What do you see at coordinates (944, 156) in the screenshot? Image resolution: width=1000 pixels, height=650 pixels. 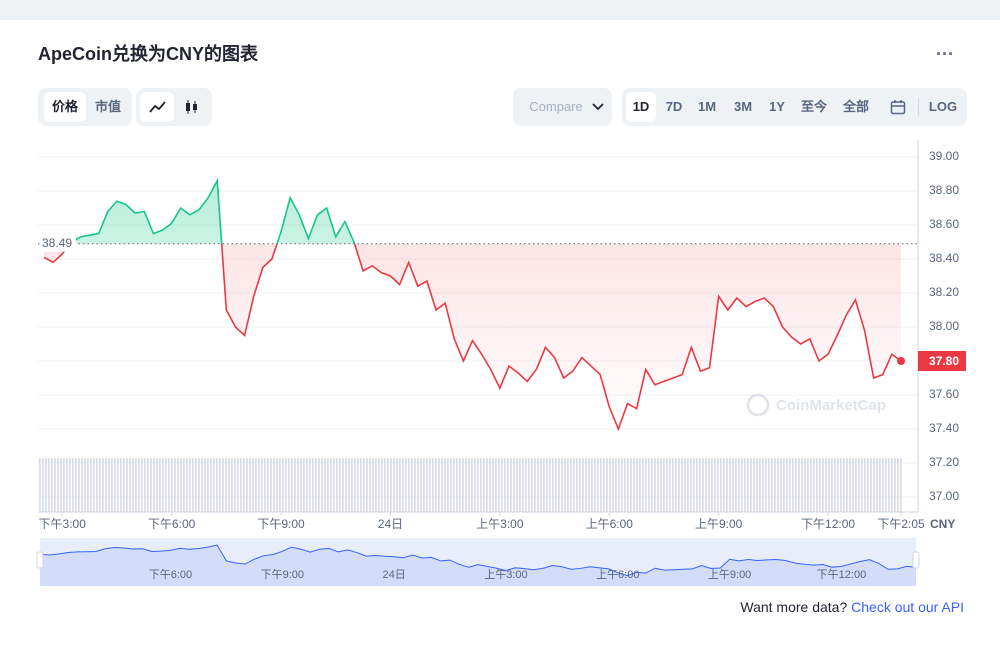 I see `y-tick-label: 39.00` at bounding box center [944, 156].